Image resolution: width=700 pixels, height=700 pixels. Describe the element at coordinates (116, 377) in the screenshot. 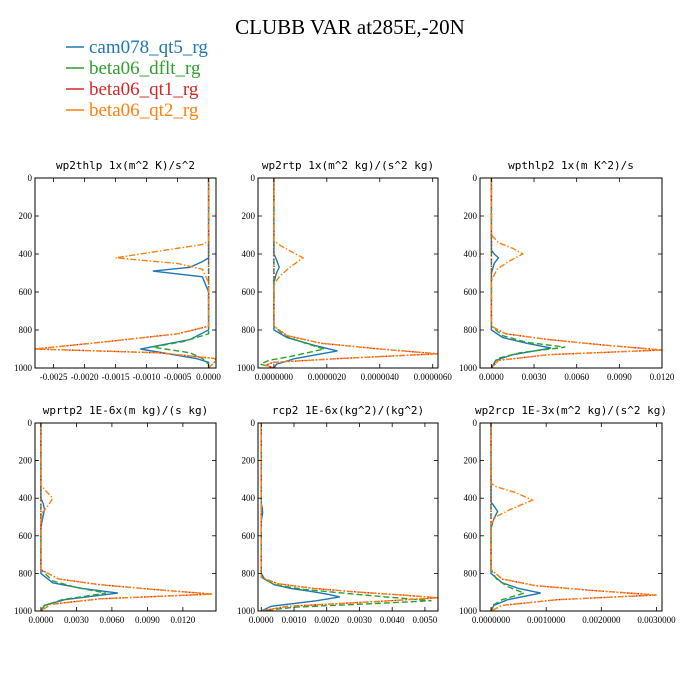

I see `x-tick-label: -0.0015` at that location.